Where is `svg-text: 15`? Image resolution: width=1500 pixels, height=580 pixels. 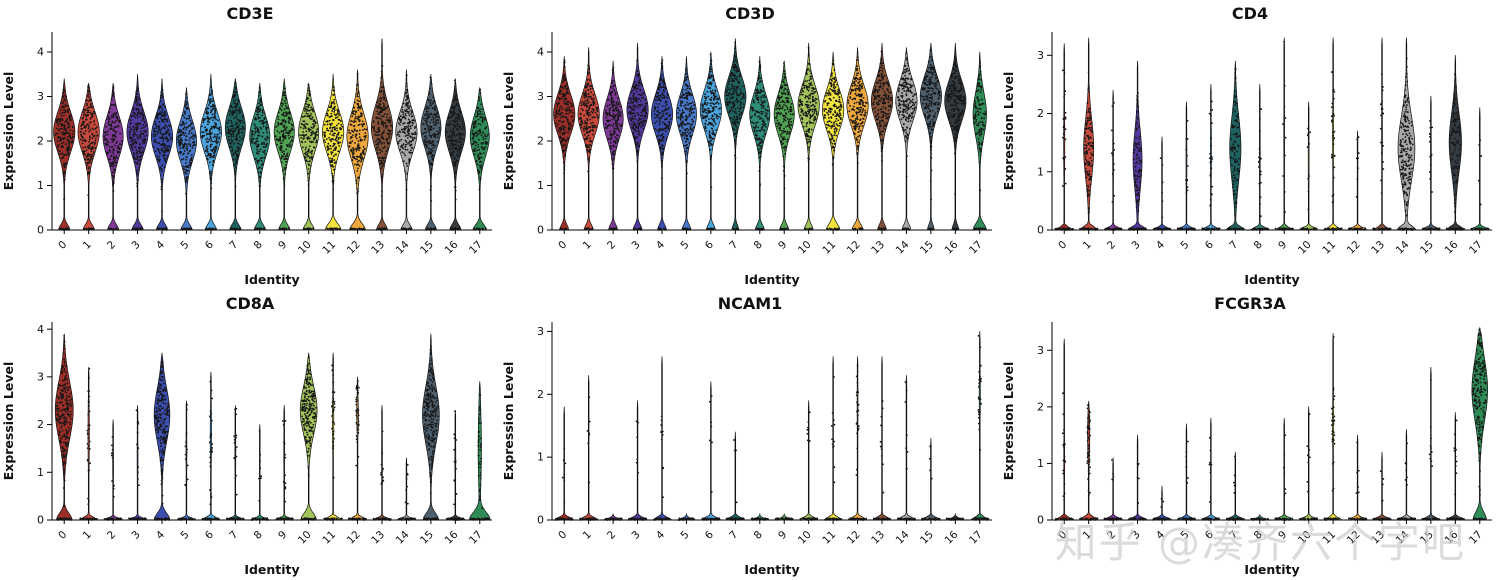
svg-text: 15 is located at coordinates (427, 248).